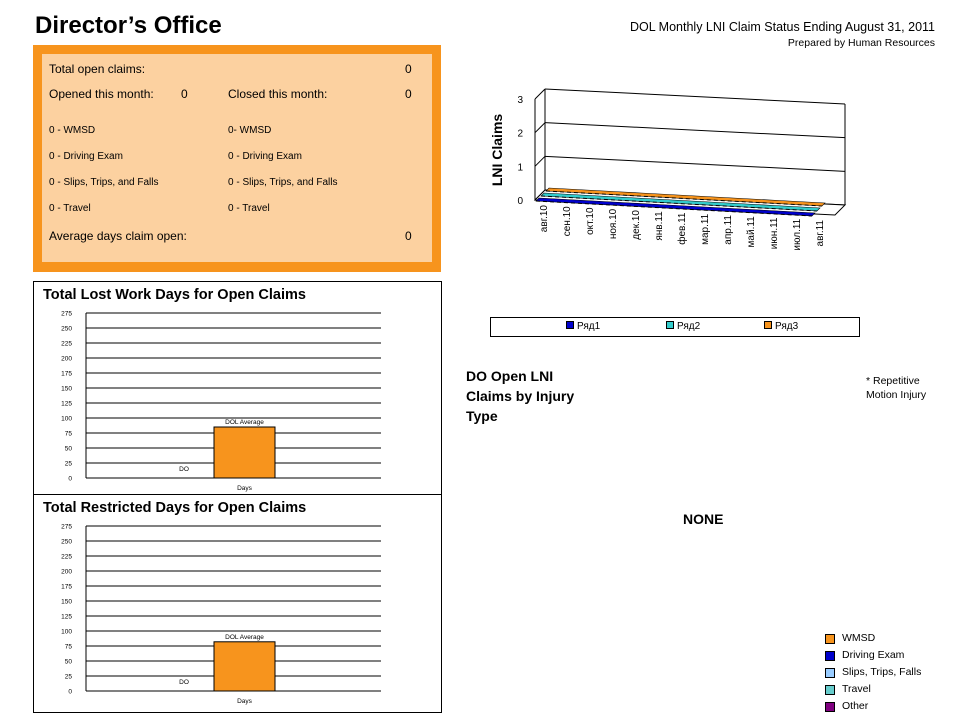  What do you see at coordinates (101, 94) in the screenshot?
I see `opened-month-label: Opened this month:` at bounding box center [101, 94].